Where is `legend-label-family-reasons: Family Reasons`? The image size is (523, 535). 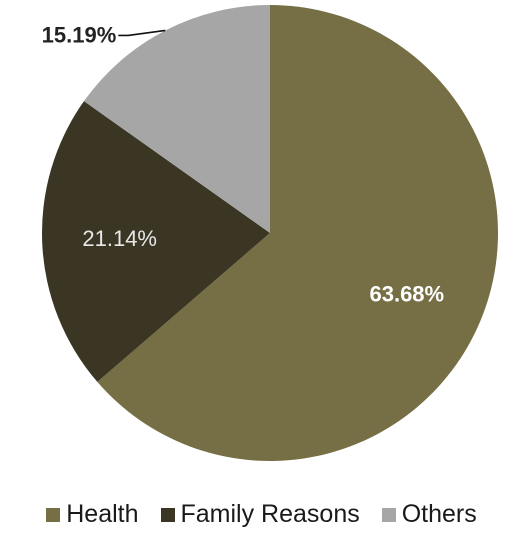 legend-label-family-reasons: Family Reasons is located at coordinates (270, 514).